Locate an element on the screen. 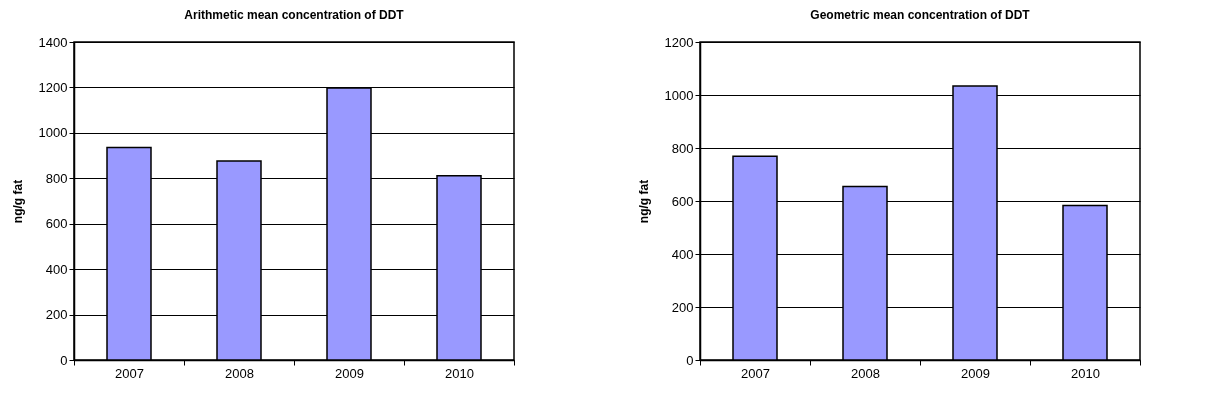  chart-title: Geometric mean concentration of DDT is located at coordinates (920, 15).